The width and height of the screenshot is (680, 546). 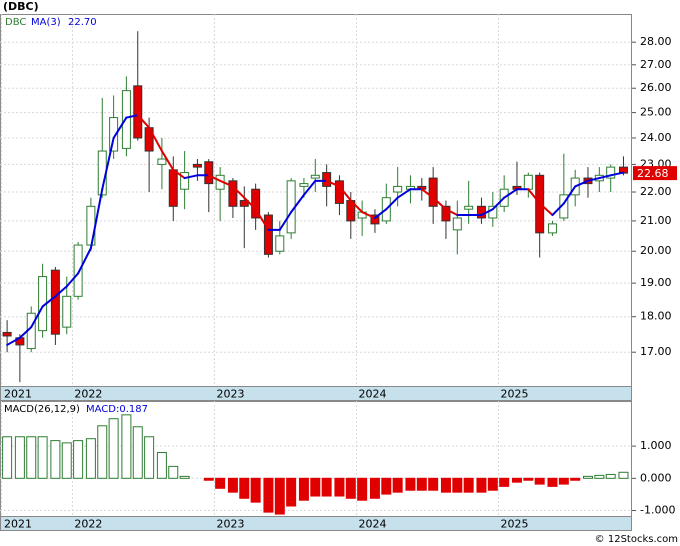 What do you see at coordinates (655, 173) in the screenshot?
I see `last-price-box` at bounding box center [655, 173].